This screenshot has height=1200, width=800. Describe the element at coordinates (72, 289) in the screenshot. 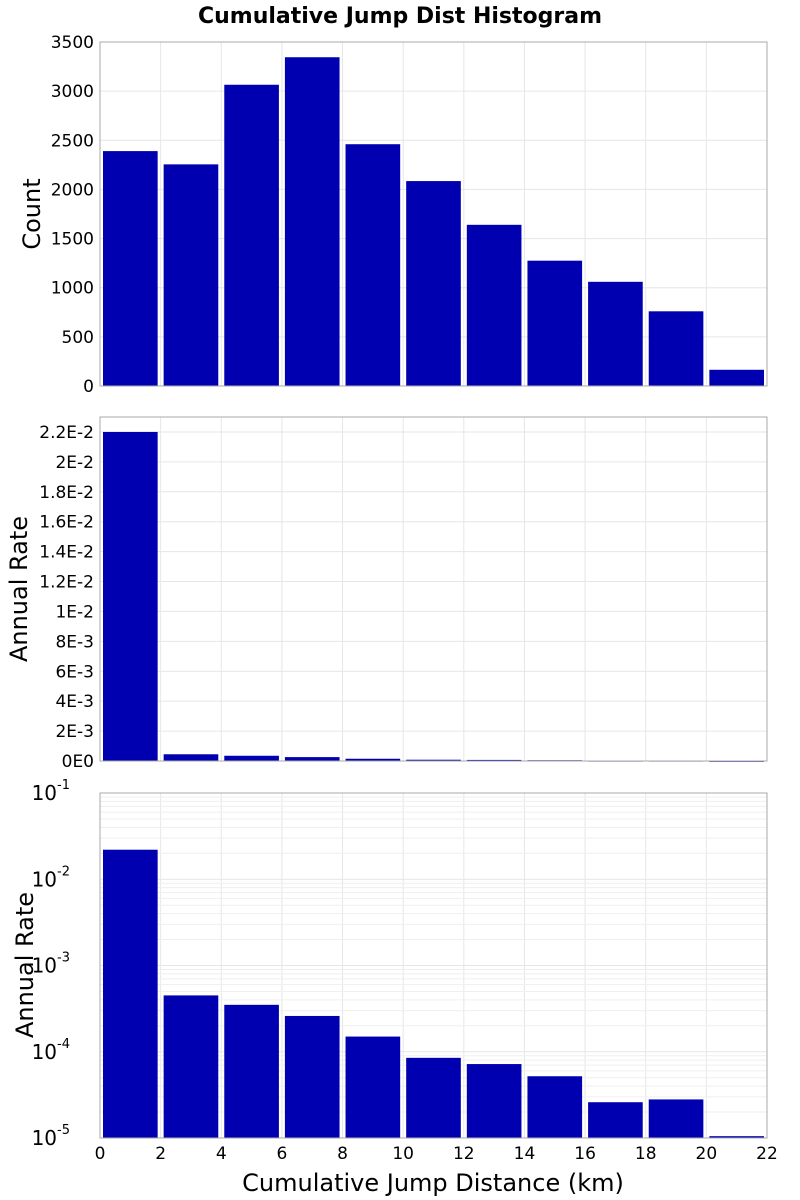

I see `y-tick-label: 1000` at that location.